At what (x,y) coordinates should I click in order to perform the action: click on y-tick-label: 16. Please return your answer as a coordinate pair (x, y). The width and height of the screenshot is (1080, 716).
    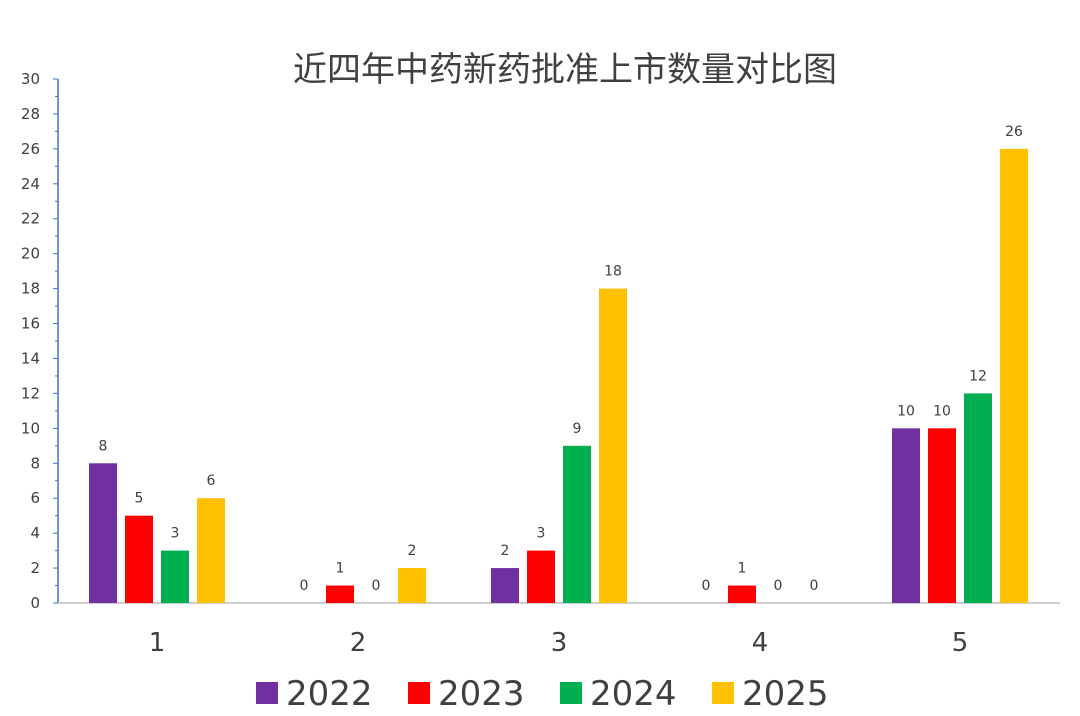
    Looking at the image, I should click on (30, 324).